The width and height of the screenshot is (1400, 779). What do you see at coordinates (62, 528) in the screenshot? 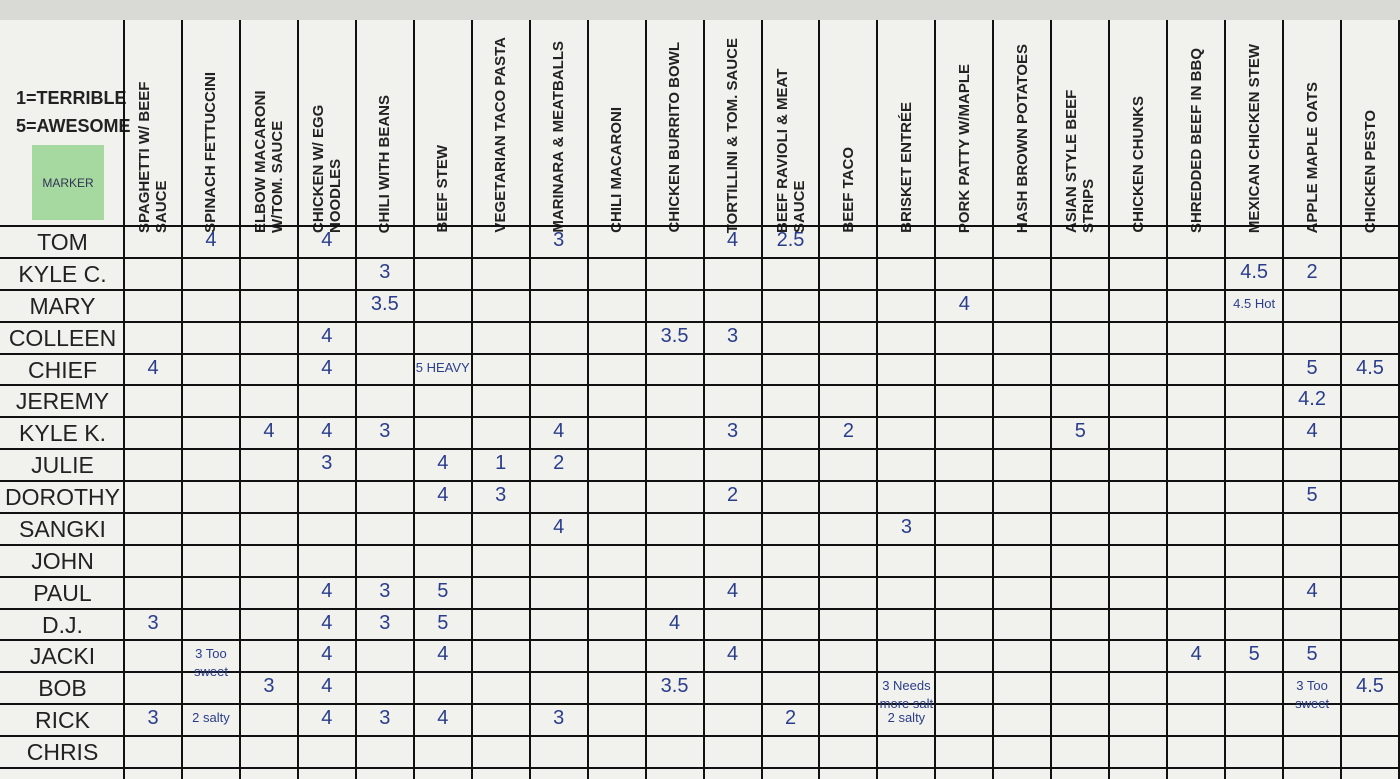
I see `row-name: SANGKI` at bounding box center [62, 528].